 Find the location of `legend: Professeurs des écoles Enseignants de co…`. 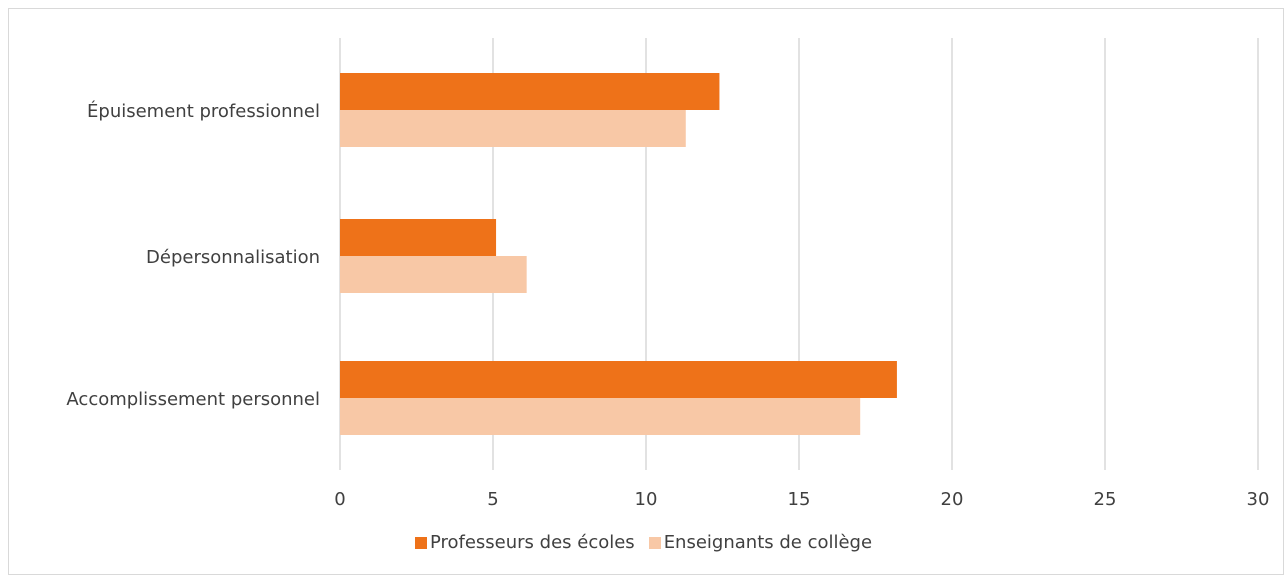

legend: Professeurs des écoles Enseignants de co… is located at coordinates (643, 542).